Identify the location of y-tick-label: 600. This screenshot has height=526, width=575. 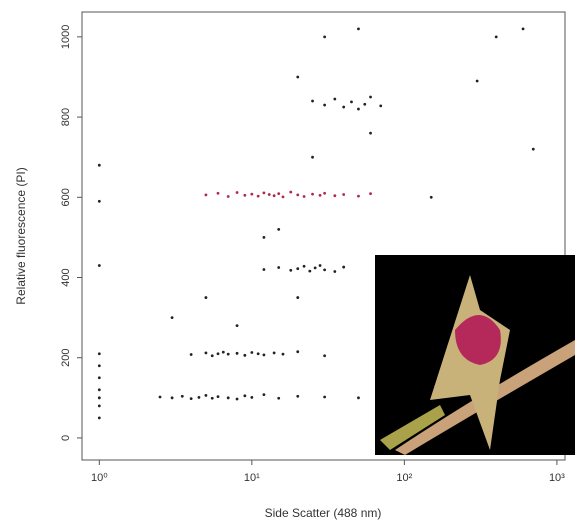
(66, 197).